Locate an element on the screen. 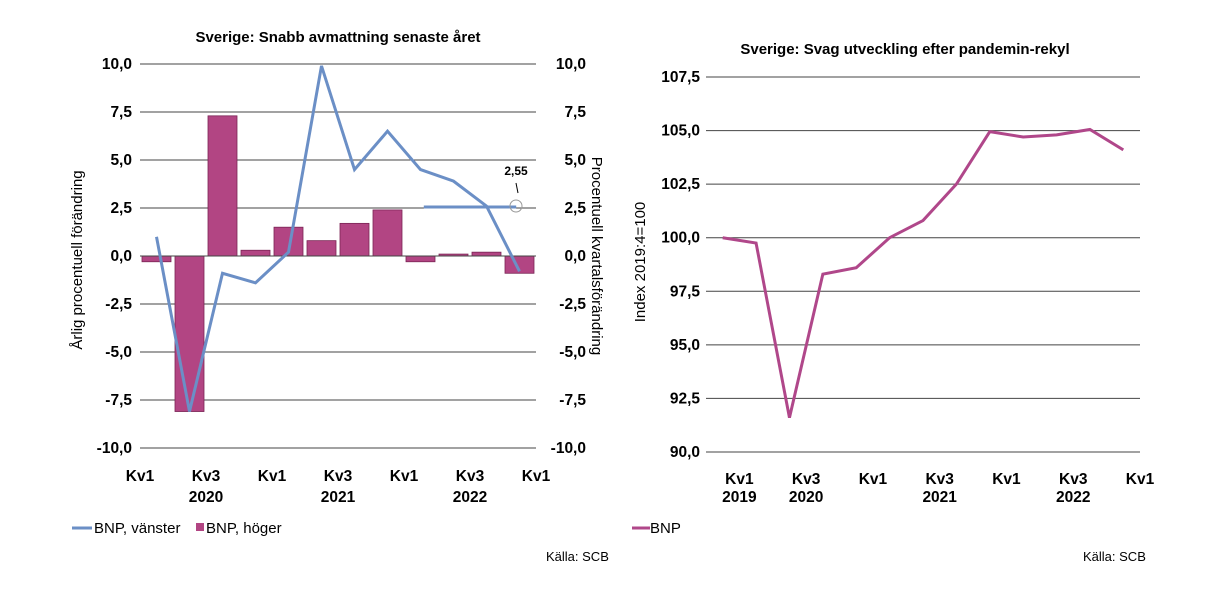 The width and height of the screenshot is (1226, 596). ytick-left-label: -5,0 is located at coordinates (118, 352).